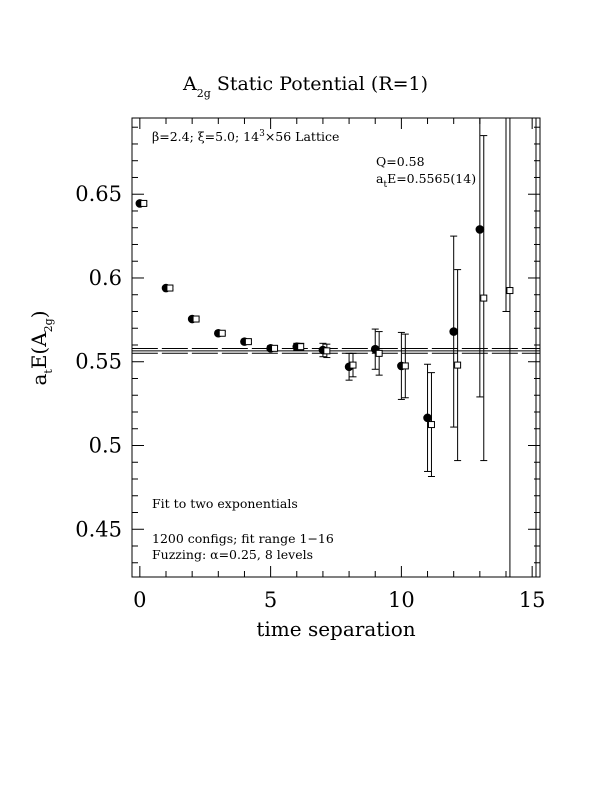  Describe the element at coordinates (48, 325) in the screenshot. I see `ylabel-subscript: 2g` at that location.